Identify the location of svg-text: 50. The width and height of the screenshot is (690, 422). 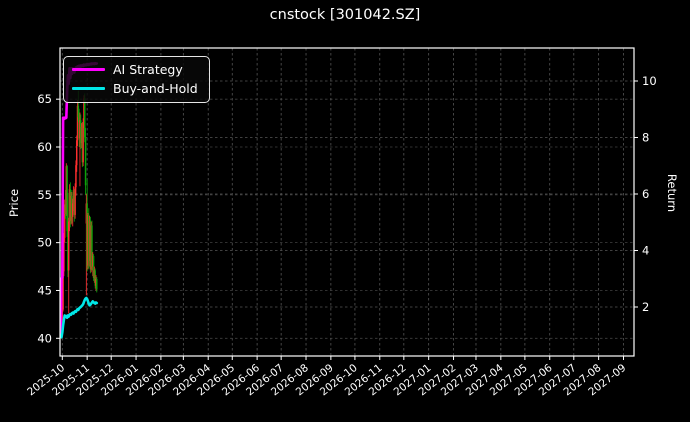
(44, 243).